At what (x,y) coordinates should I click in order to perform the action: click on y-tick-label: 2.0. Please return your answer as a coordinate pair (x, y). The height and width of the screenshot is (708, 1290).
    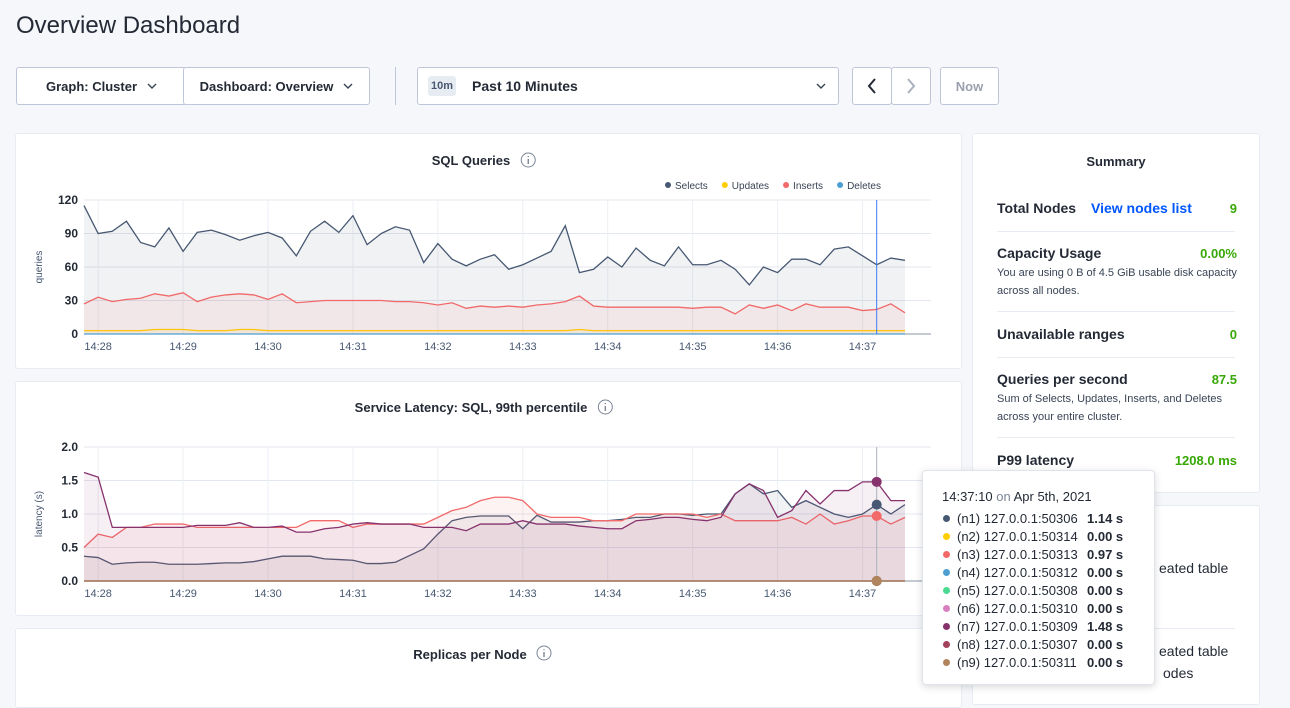
    Looking at the image, I should click on (69, 447).